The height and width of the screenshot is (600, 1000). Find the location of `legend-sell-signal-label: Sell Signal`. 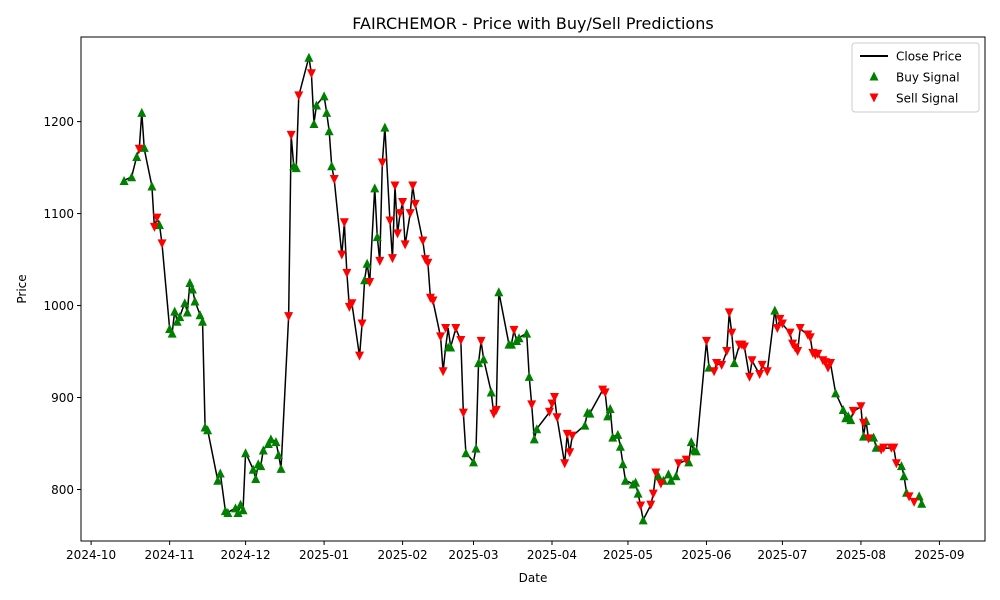

legend-sell-signal-label: Sell Signal is located at coordinates (927, 99).